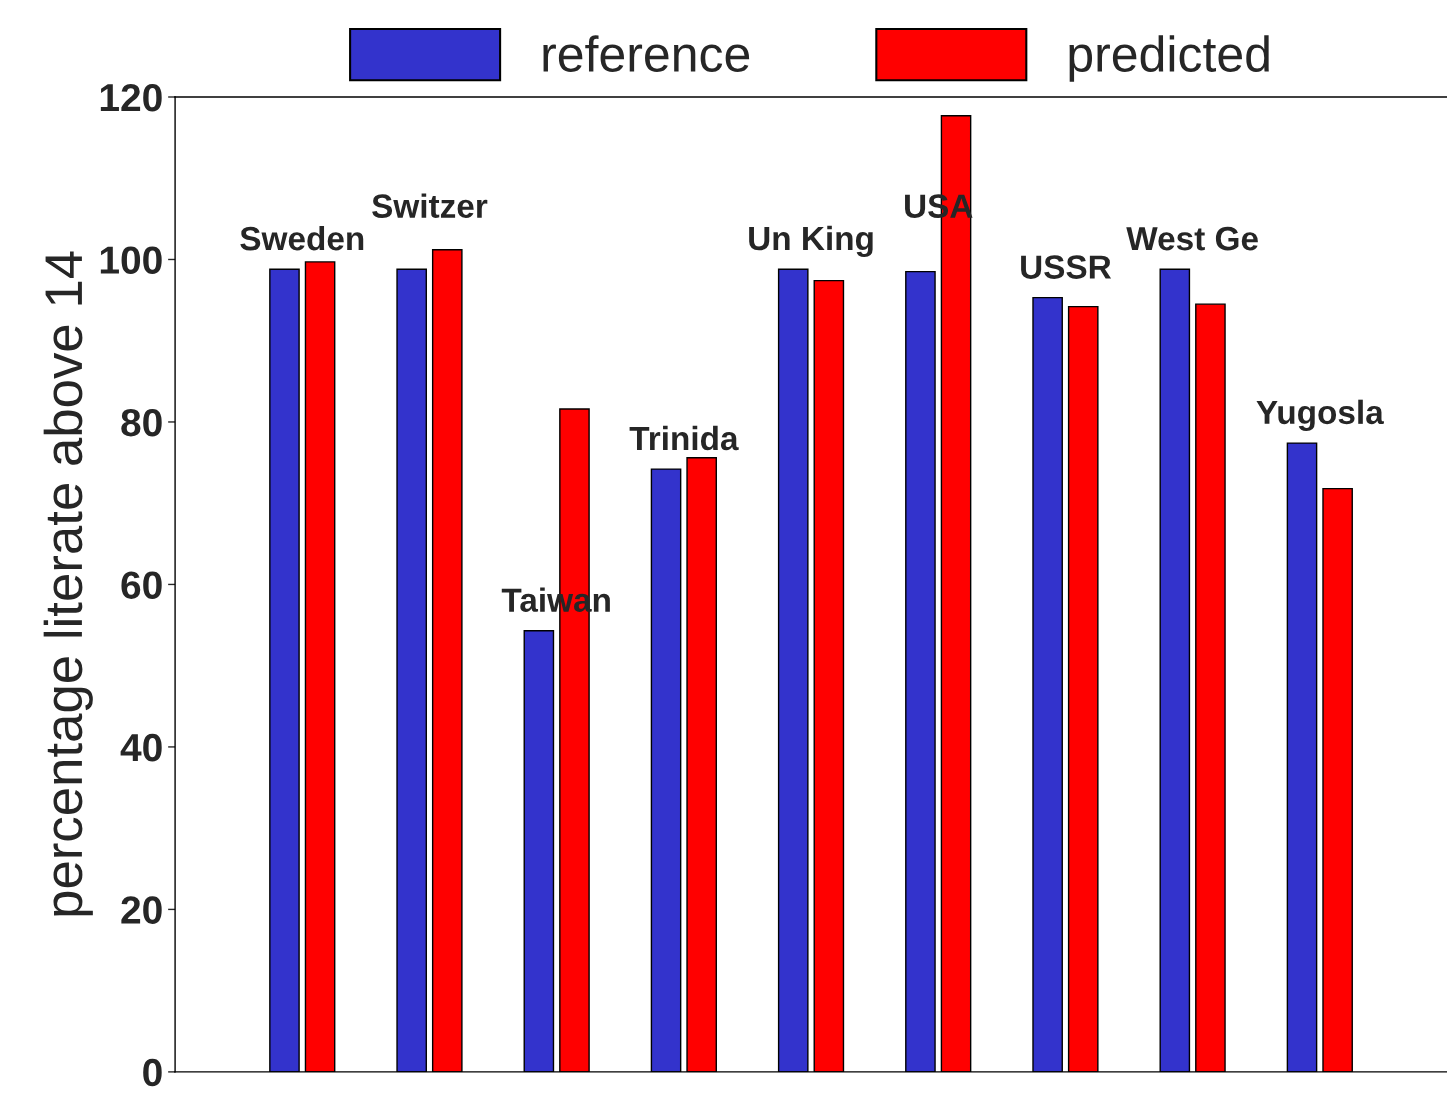 The image size is (1447, 1096). What do you see at coordinates (646, 53) in the screenshot?
I see `legend-label: reference` at bounding box center [646, 53].